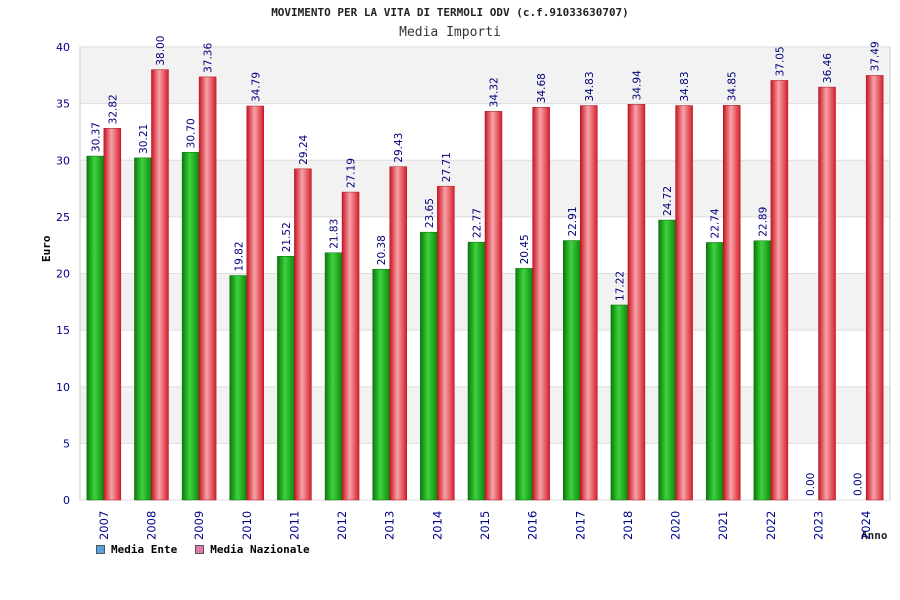 The width and height of the screenshot is (900, 600). I want to click on bar-value-label: 29.24, so click(304, 149).